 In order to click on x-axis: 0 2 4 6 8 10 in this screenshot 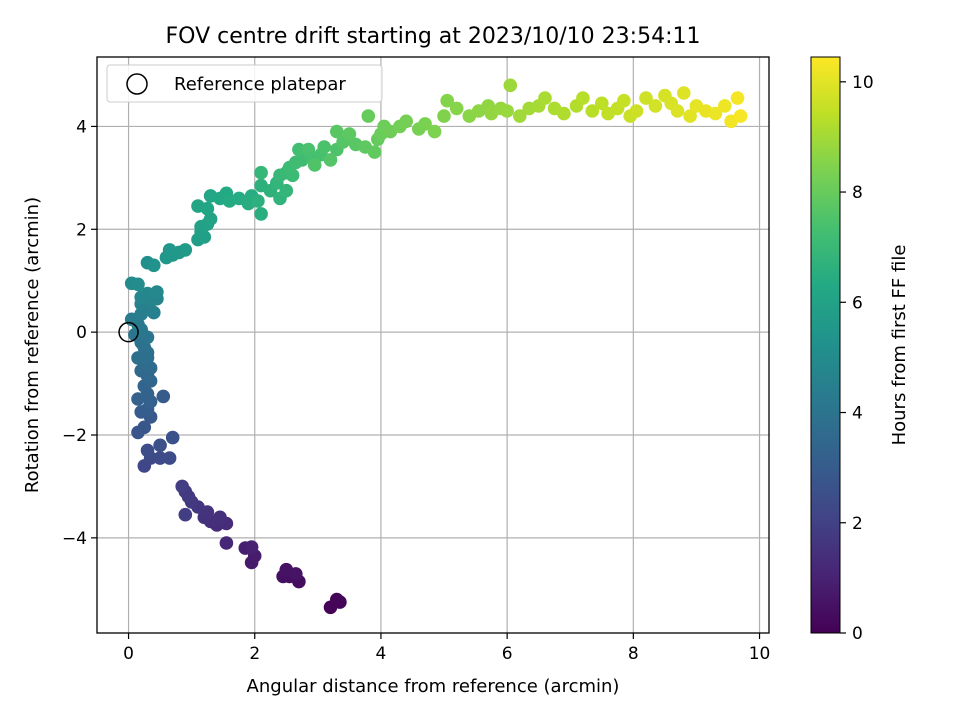, I will do `click(446, 648)`.